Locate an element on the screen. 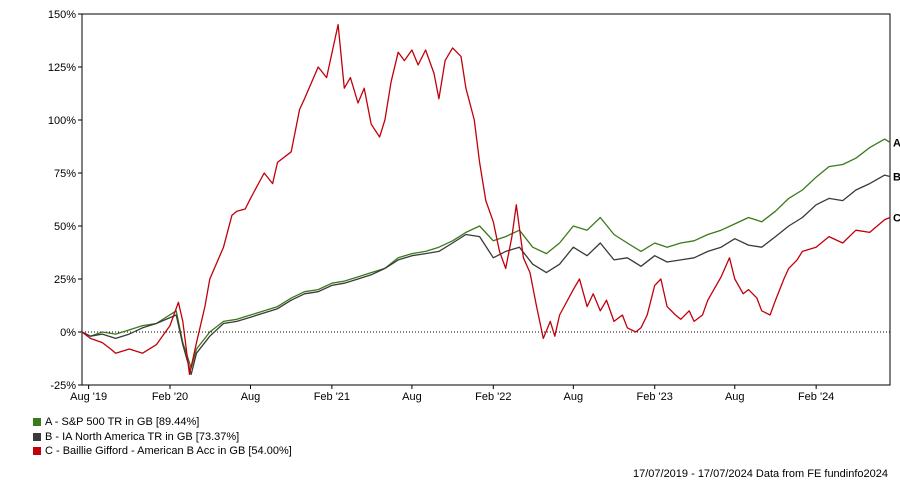  x-tick-label: Feb '20 is located at coordinates (170, 397).